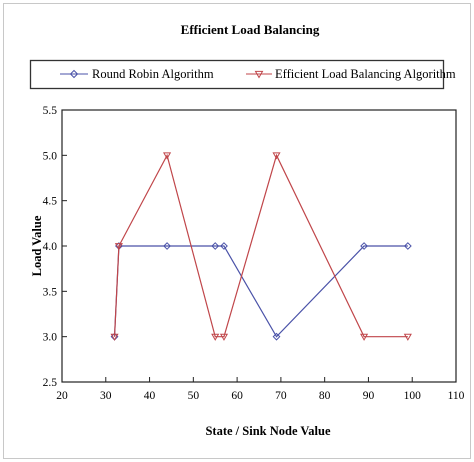  I want to click on x-tick-label: 50, so click(194, 396).